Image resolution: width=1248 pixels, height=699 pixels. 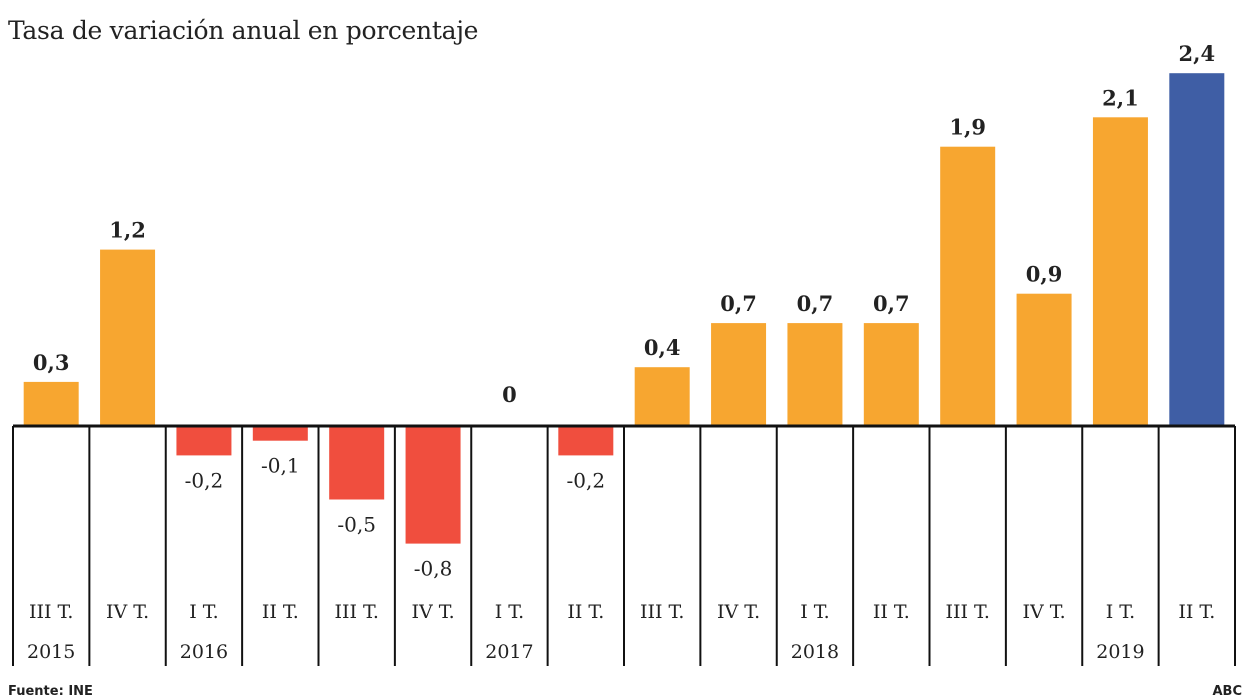 I want to click on tick-label-quarter-15: II T., so click(x=1196, y=612).